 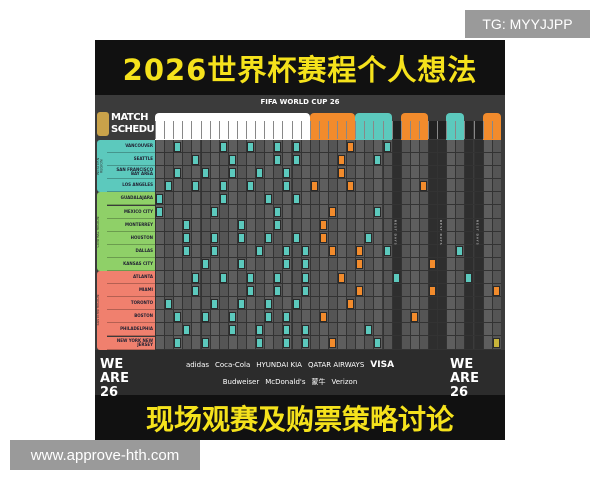 I want to click on url-watermark: www.approve-hth.com, so click(x=105, y=455).